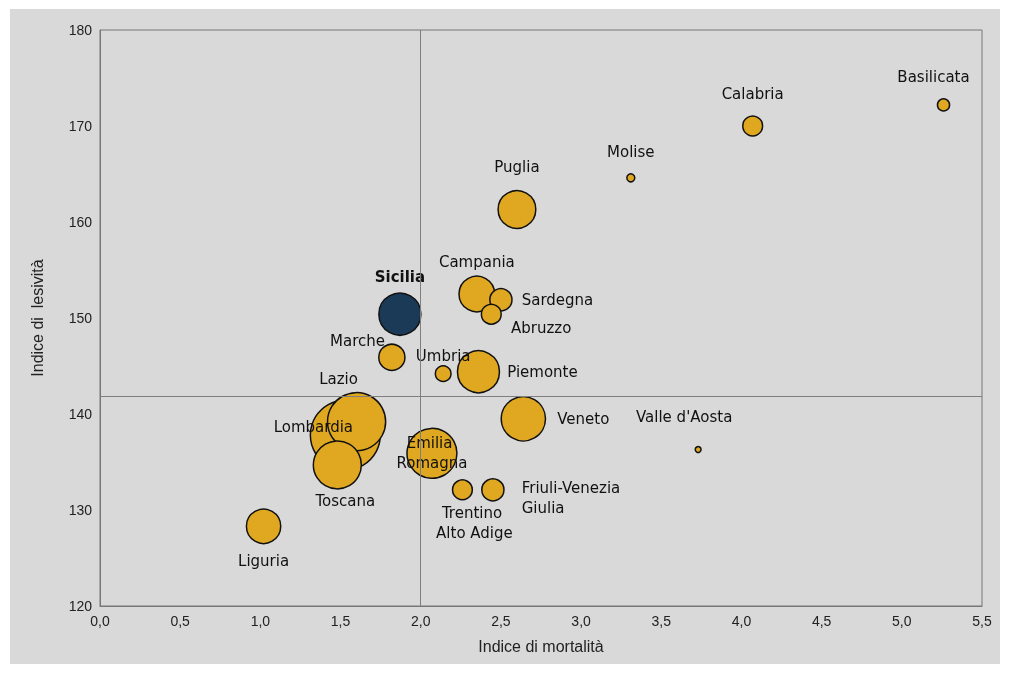 Image resolution: width=1009 pixels, height=675 pixels. I want to click on text: Valle d'Aosta, so click(684, 416).